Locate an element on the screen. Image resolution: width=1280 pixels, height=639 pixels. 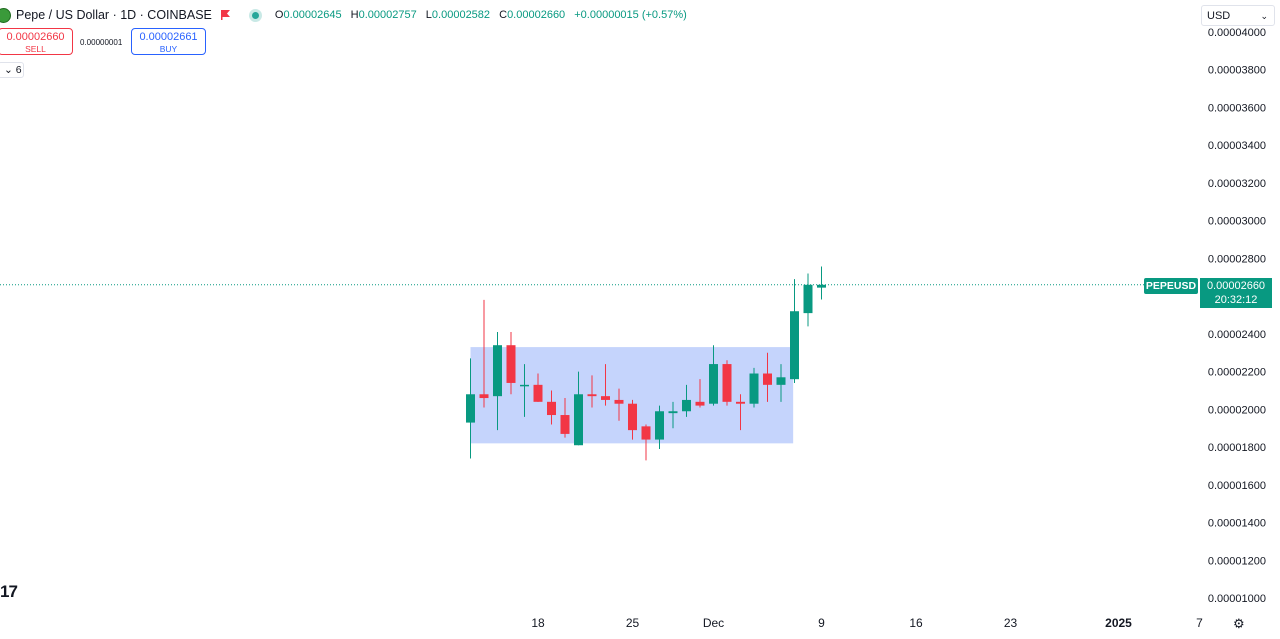
pepe-logo-icon is located at coordinates (5, 15).